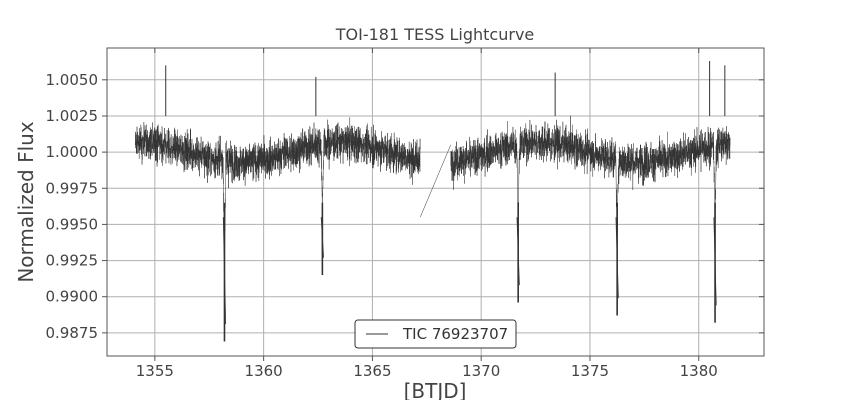 The image size is (848, 404). Describe the element at coordinates (72, 261) in the screenshot. I see `y-tick-label: 0.9925` at that location.